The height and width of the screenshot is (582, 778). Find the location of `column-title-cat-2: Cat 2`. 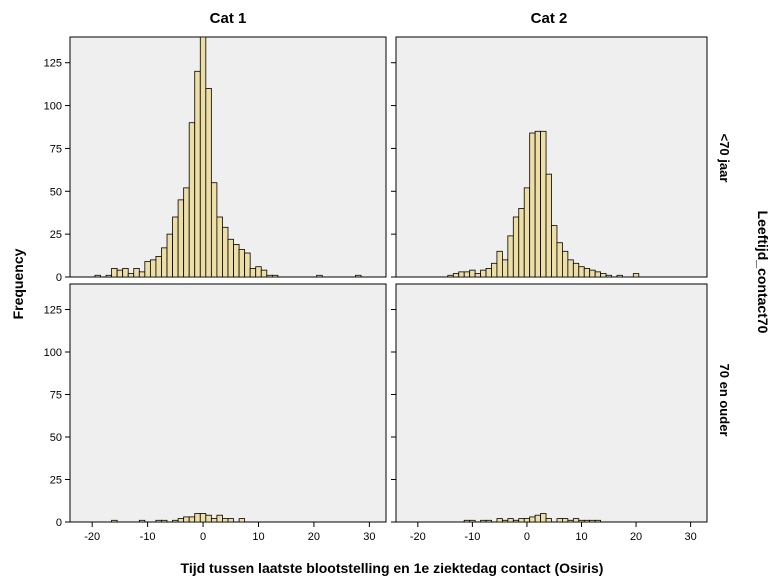

column-title-cat-2: Cat 2 is located at coordinates (549, 18).